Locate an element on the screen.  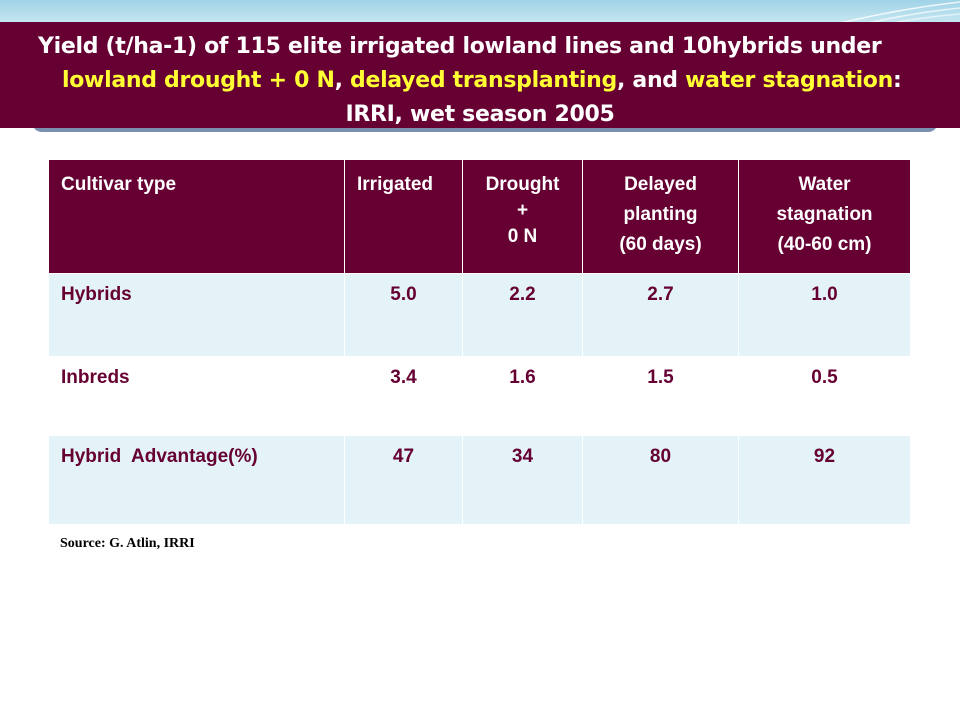
cell-irrigated: 5.0 is located at coordinates (403, 315).